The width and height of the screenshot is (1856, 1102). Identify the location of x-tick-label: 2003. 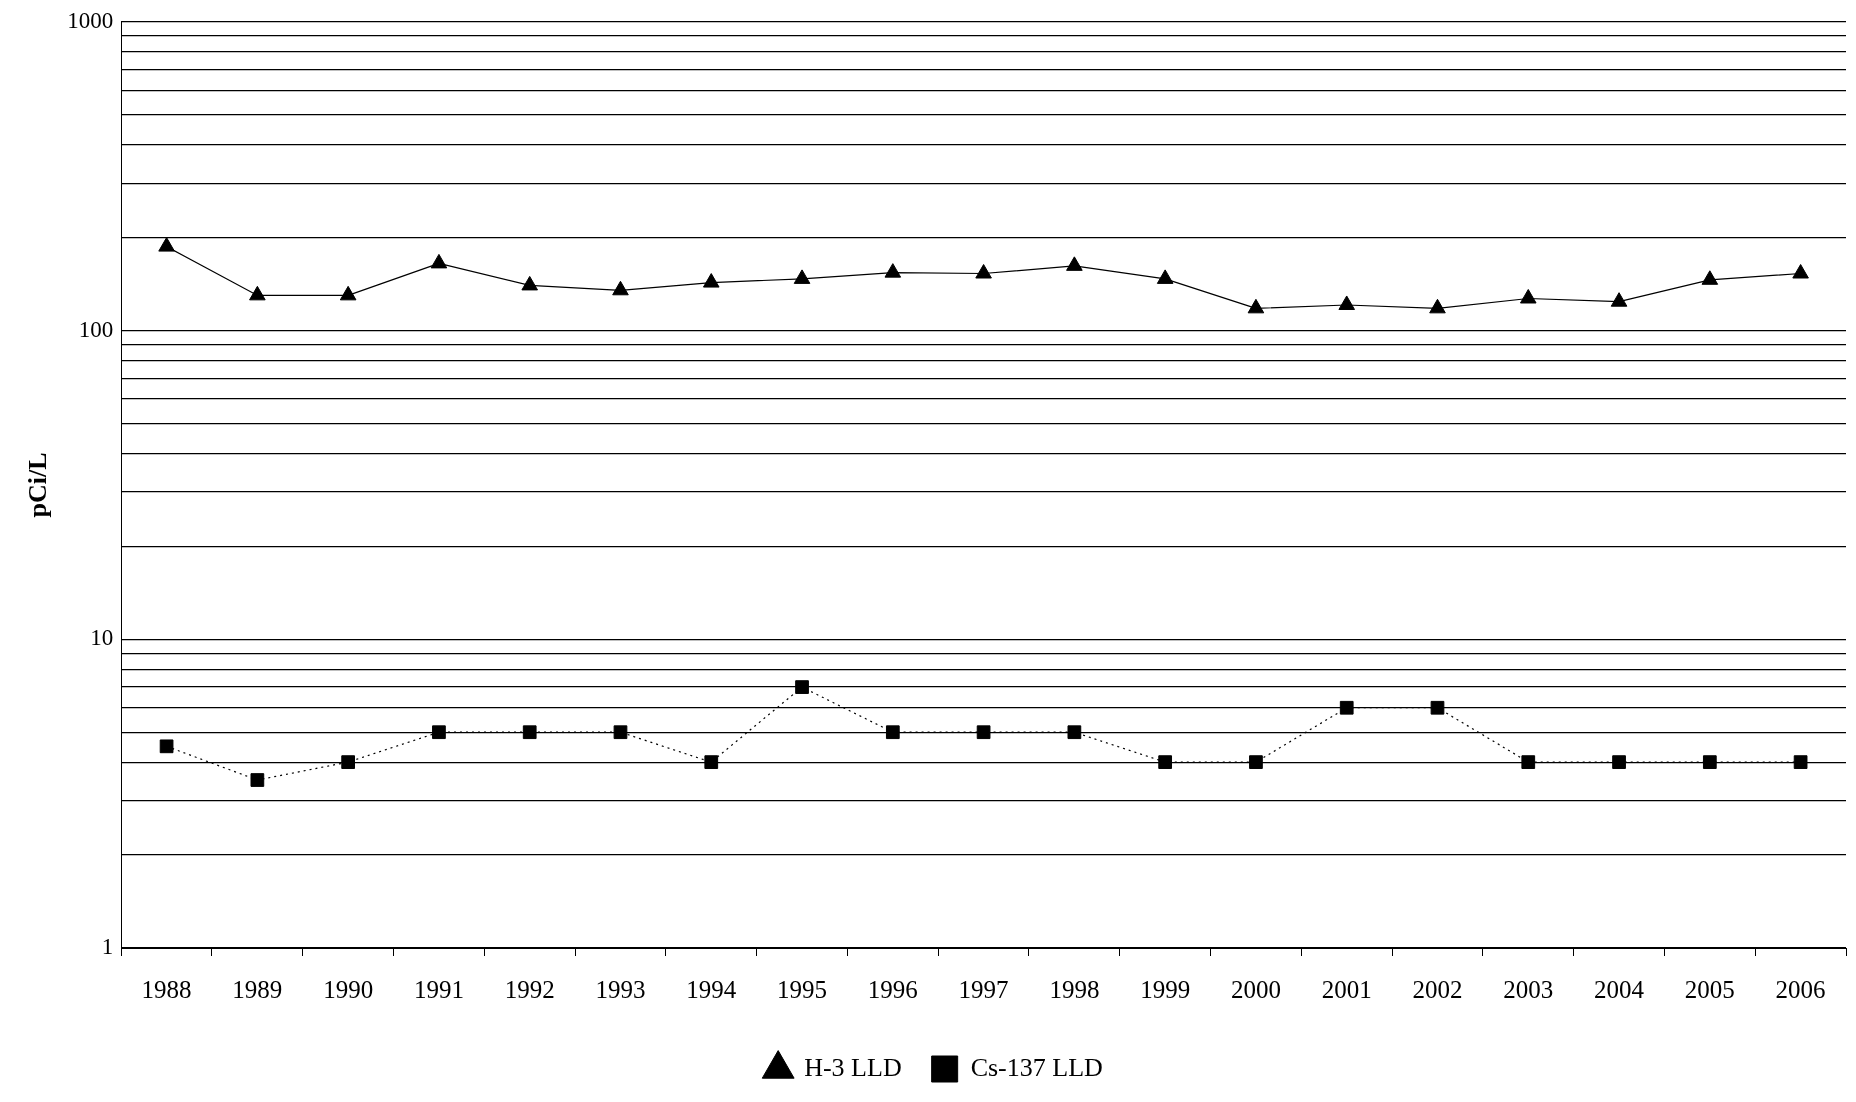
(1528, 989).